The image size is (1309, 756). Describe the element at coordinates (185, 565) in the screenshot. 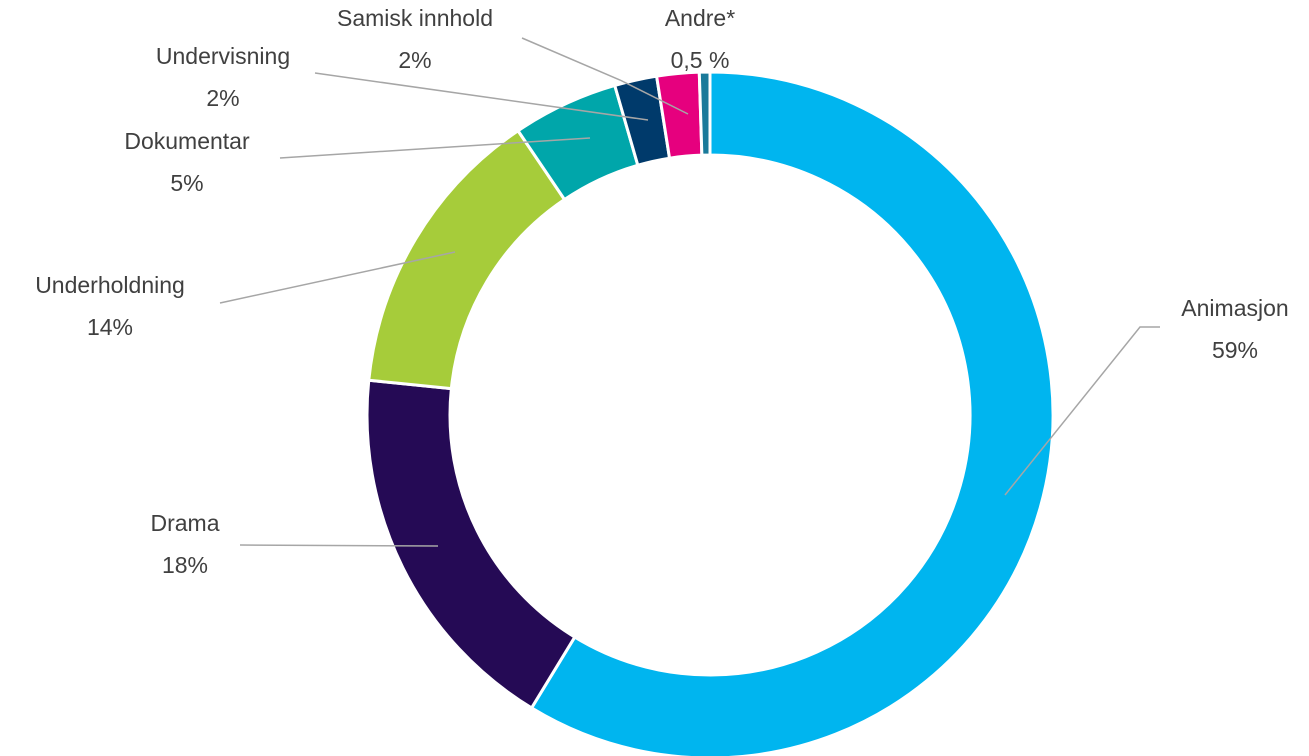

I see `value-label: 18%` at that location.